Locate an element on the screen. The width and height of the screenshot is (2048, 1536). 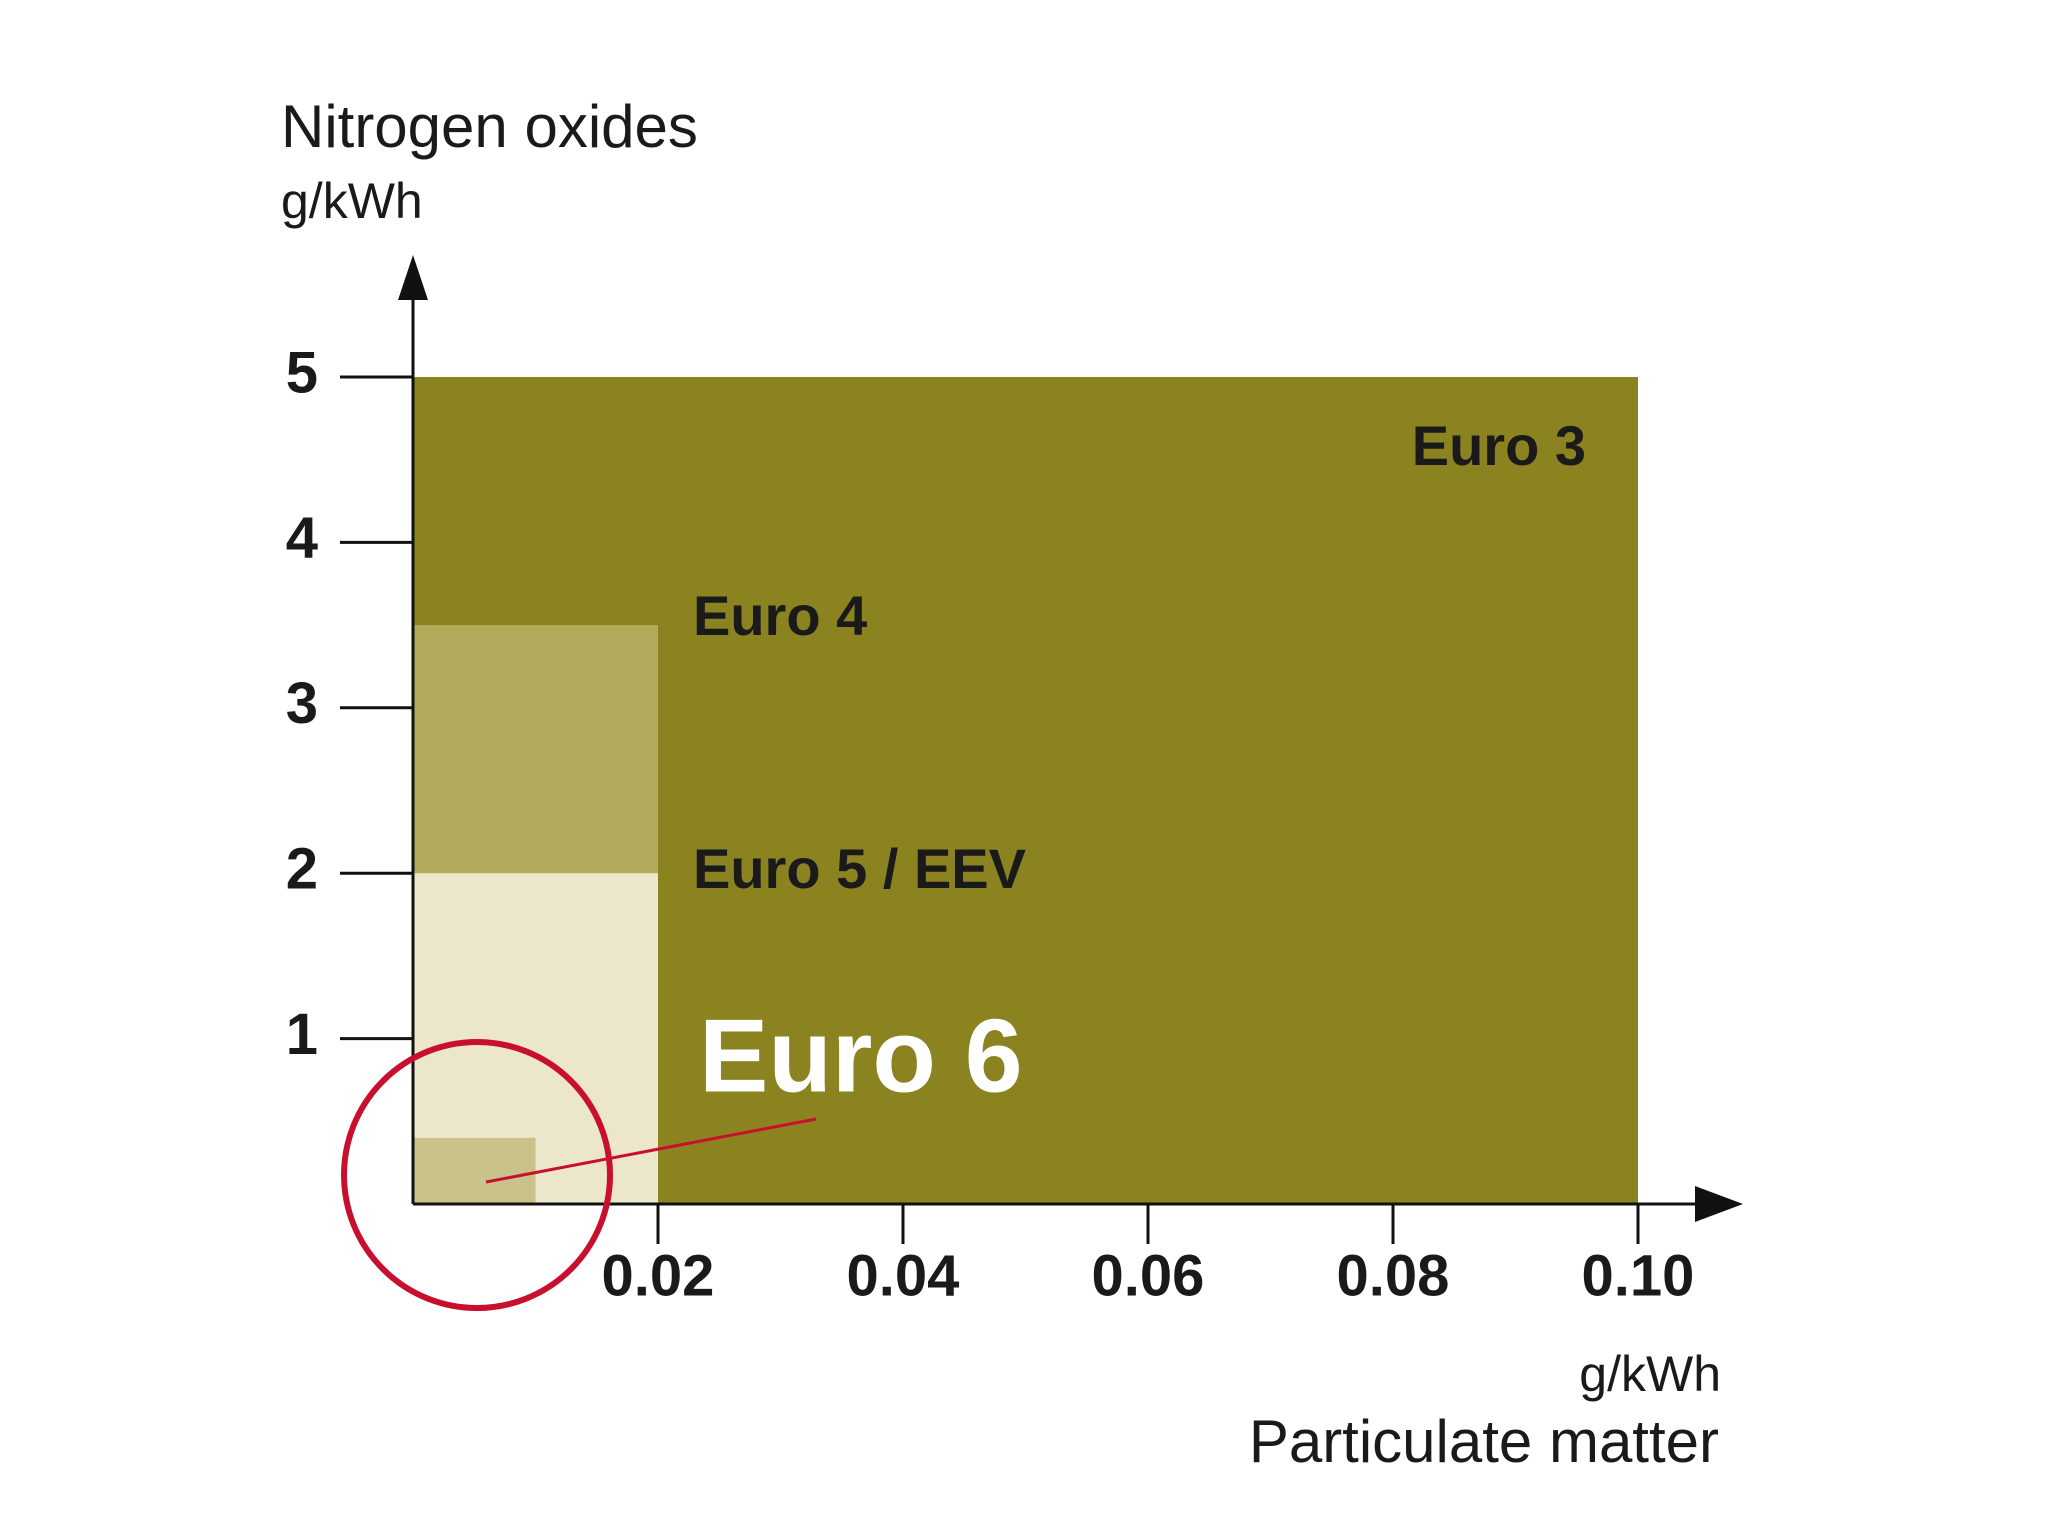
zone-label: Euro 5 / EEV is located at coordinates (859, 868).